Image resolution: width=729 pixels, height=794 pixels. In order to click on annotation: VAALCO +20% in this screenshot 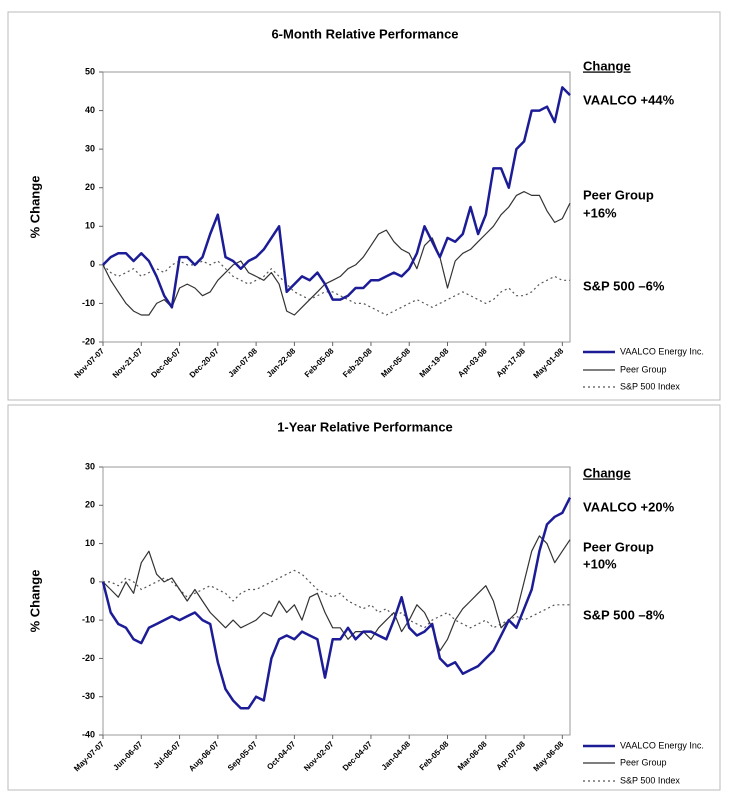, I will do `click(629, 506)`.